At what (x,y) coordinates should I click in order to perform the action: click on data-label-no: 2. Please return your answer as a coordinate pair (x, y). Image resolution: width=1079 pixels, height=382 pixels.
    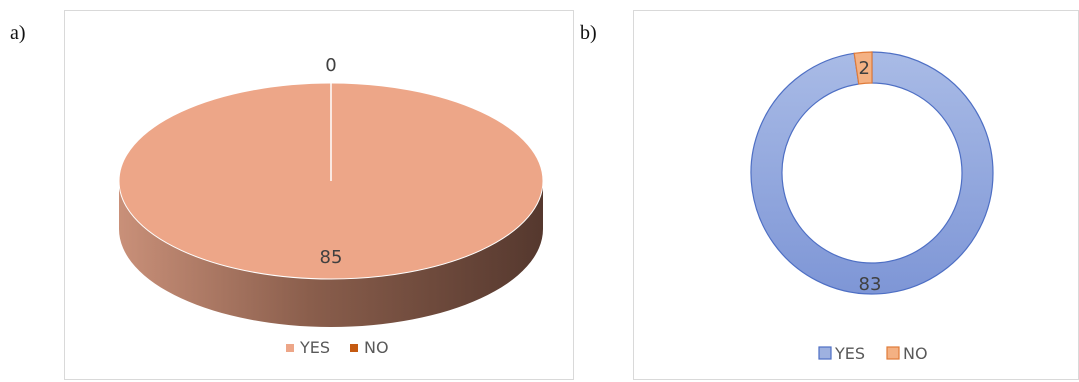
    Looking at the image, I should click on (863, 68).